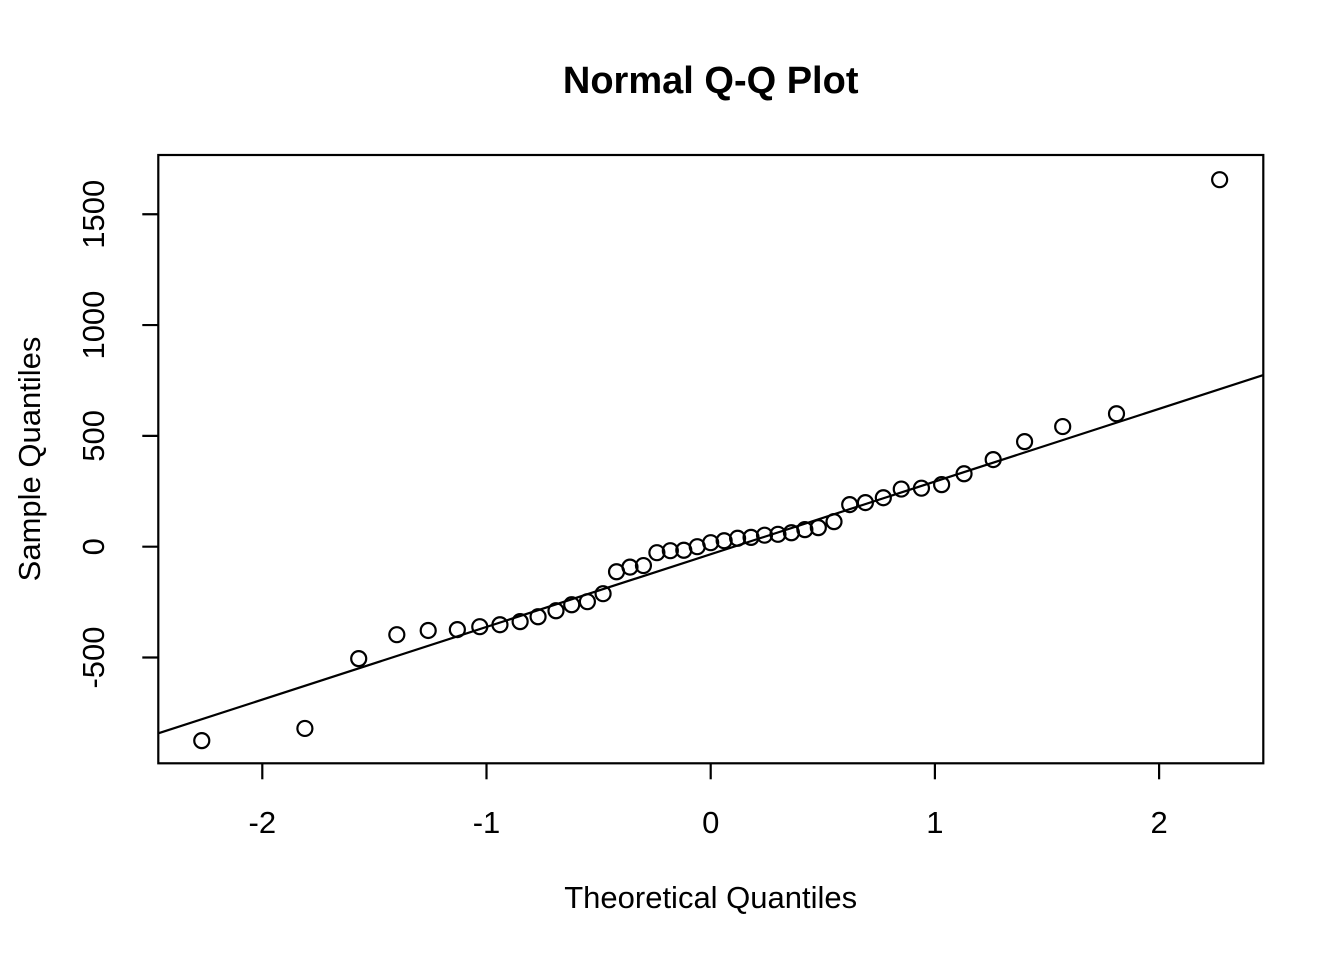 The height and width of the screenshot is (965, 1344). What do you see at coordinates (93, 657) in the screenshot?
I see `y-tick-label: -500` at bounding box center [93, 657].